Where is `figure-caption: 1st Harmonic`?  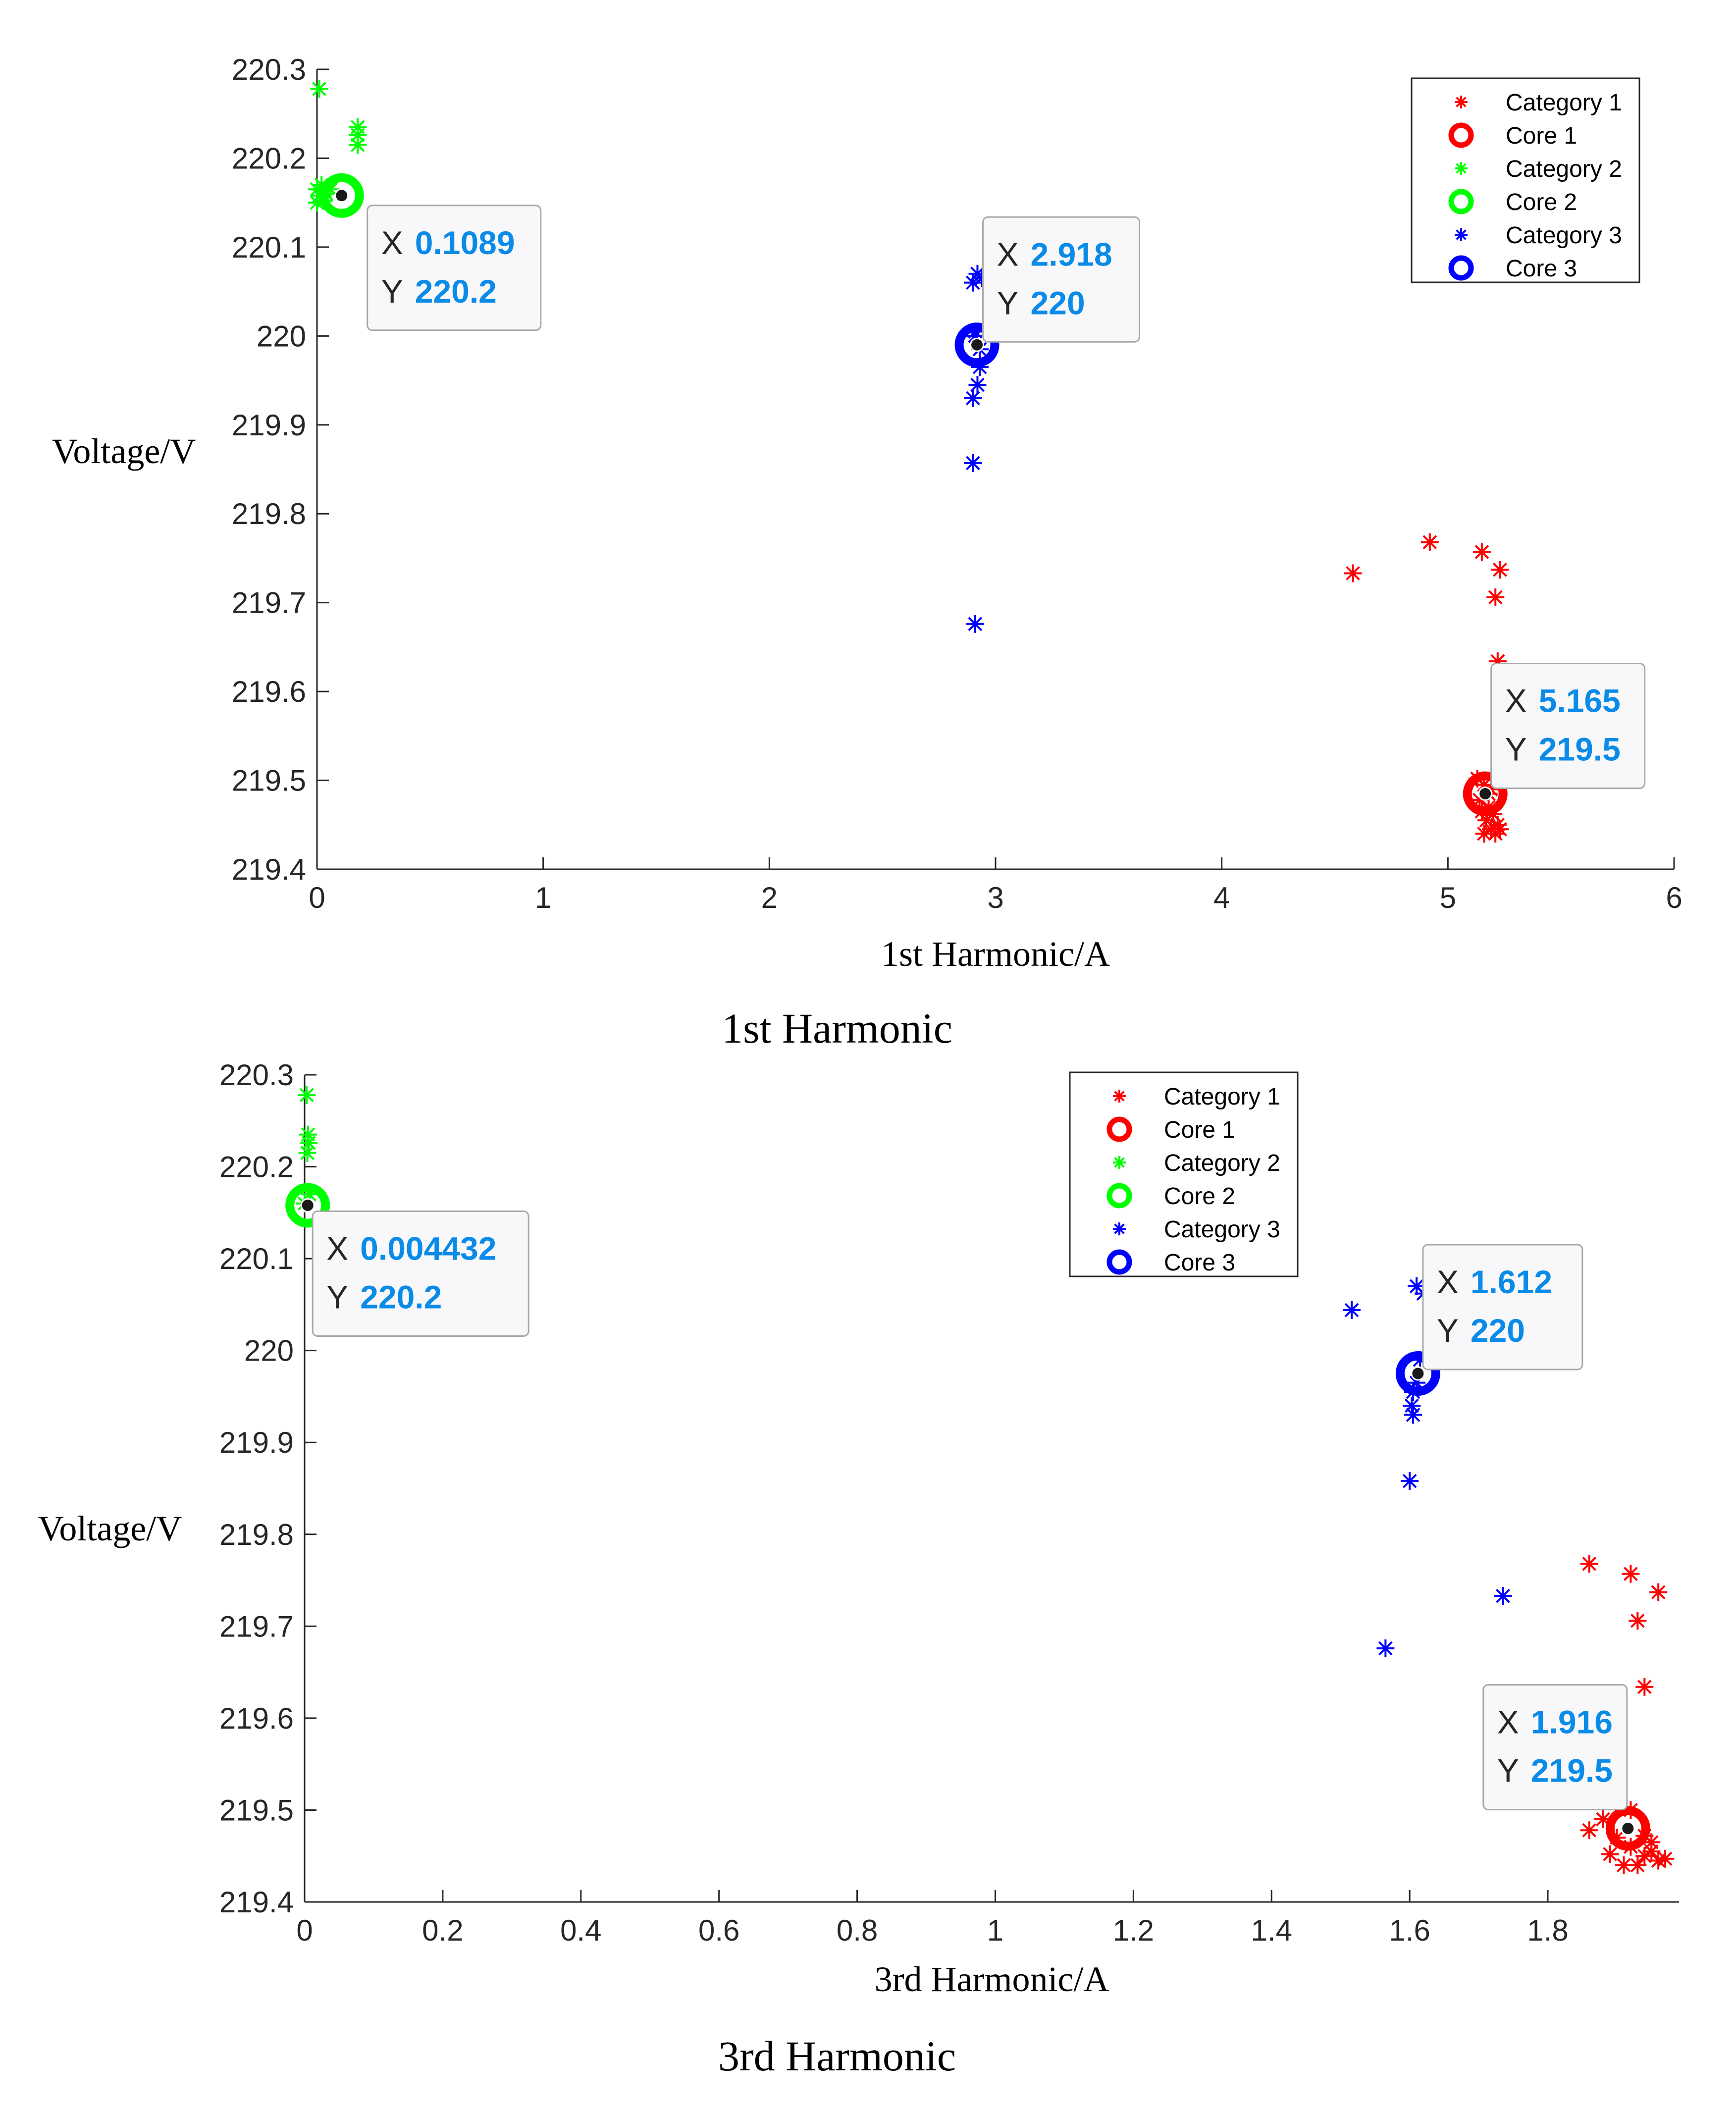 figure-caption: 1st Harmonic is located at coordinates (837, 1028).